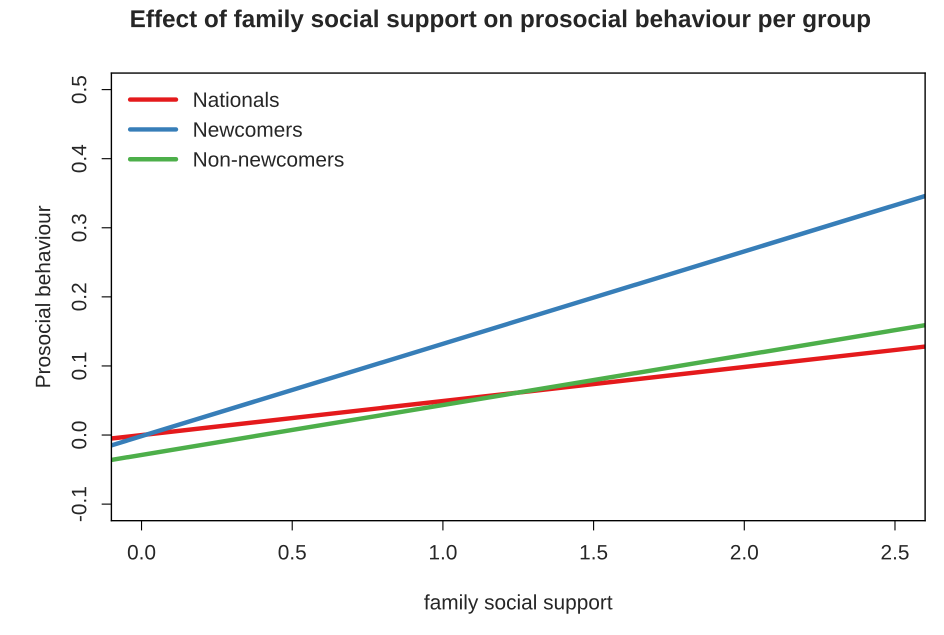  I want to click on y-tick-label: 0.4, so click(79, 158).